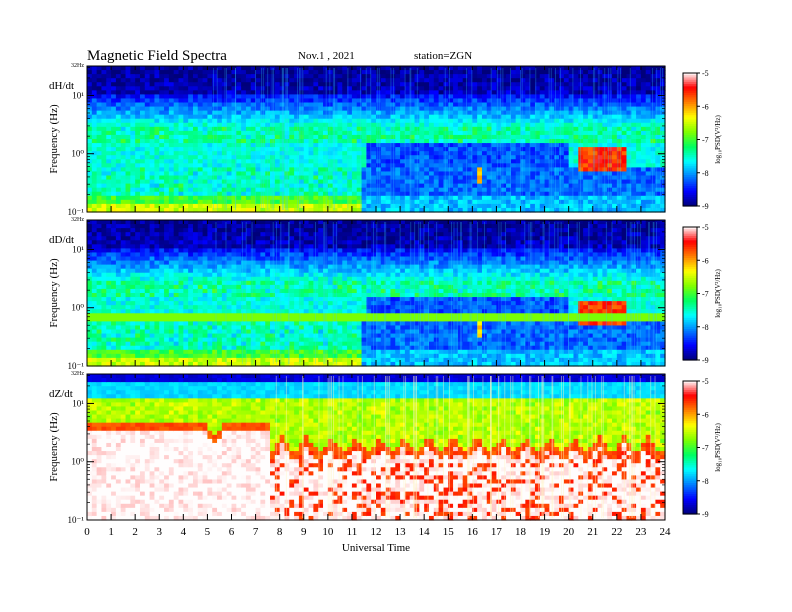 This screenshot has width=792, height=612. I want to click on x-tick-label: 4, so click(184, 532).